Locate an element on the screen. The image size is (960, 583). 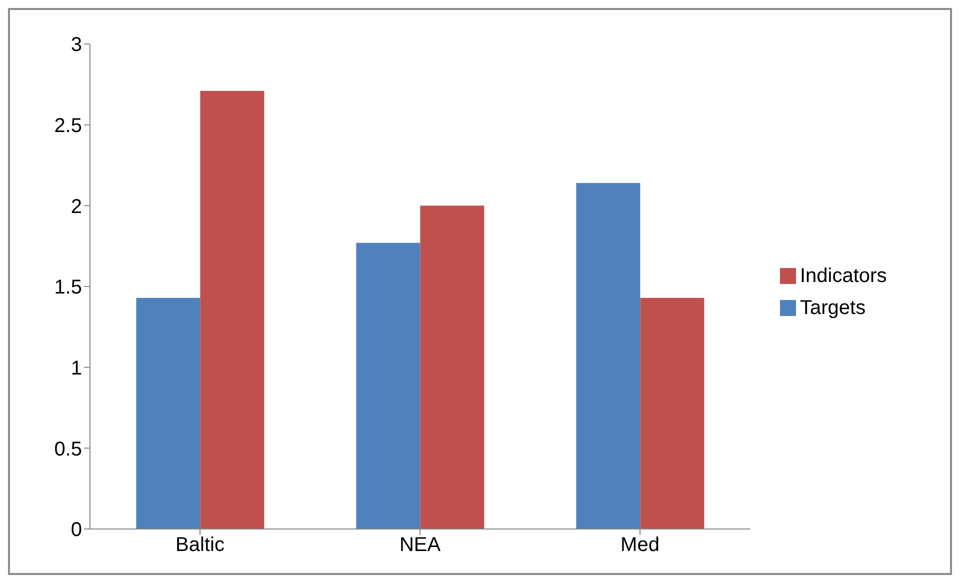
x-tick-label: Med is located at coordinates (640, 545).